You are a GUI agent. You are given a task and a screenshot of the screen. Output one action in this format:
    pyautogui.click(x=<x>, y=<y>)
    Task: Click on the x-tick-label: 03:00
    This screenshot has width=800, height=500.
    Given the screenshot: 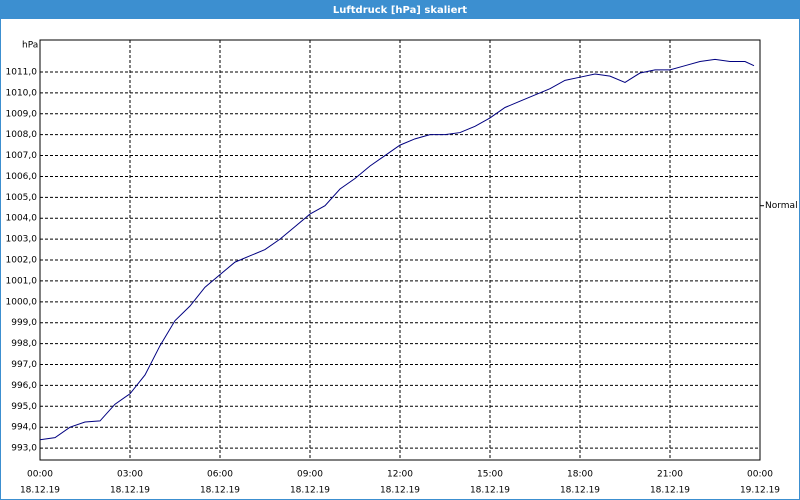 What is the action you would take?
    pyautogui.click(x=130, y=475)
    